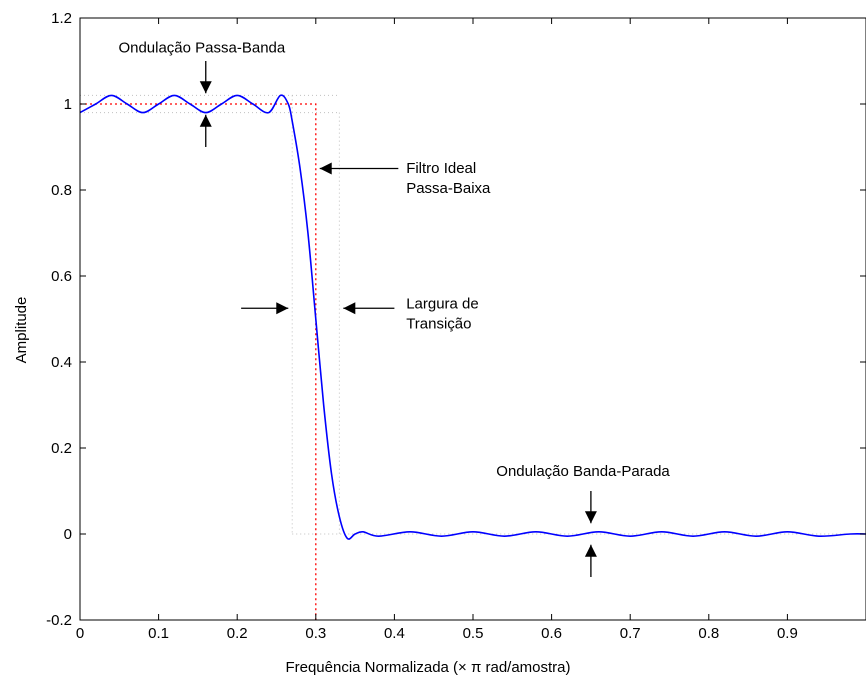  What do you see at coordinates (61, 362) in the screenshot?
I see `y-tick-label: 0.4` at bounding box center [61, 362].